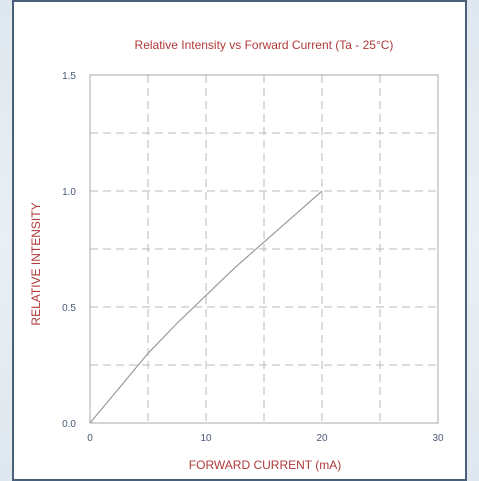  Describe the element at coordinates (69, 76) in the screenshot. I see `y-tick-label: 1.5` at that location.